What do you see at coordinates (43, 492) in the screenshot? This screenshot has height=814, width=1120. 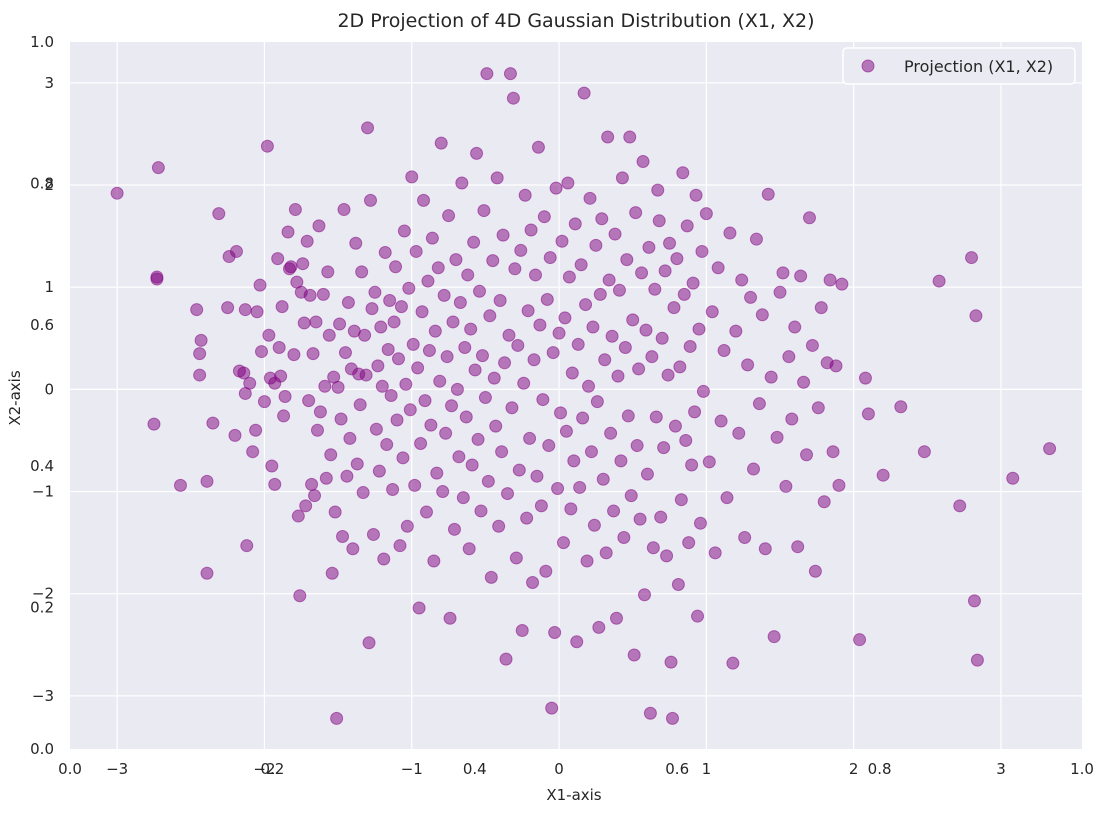 I see `y-tick-label: −1` at bounding box center [43, 492].